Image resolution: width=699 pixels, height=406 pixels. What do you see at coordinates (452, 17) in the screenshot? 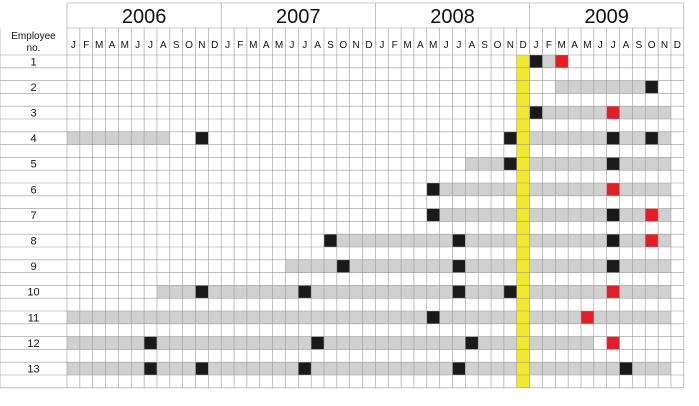
I see `year-label: 2008` at bounding box center [452, 17].